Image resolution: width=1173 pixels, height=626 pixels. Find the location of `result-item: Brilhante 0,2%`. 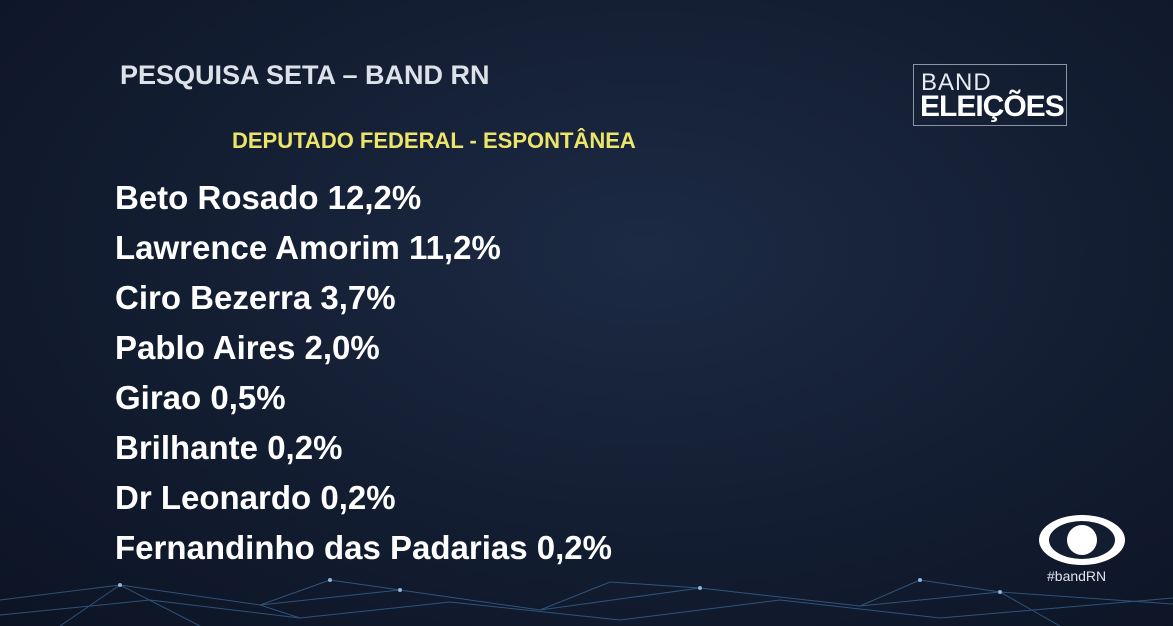

result-item: Brilhante 0,2% is located at coordinates (229, 447).